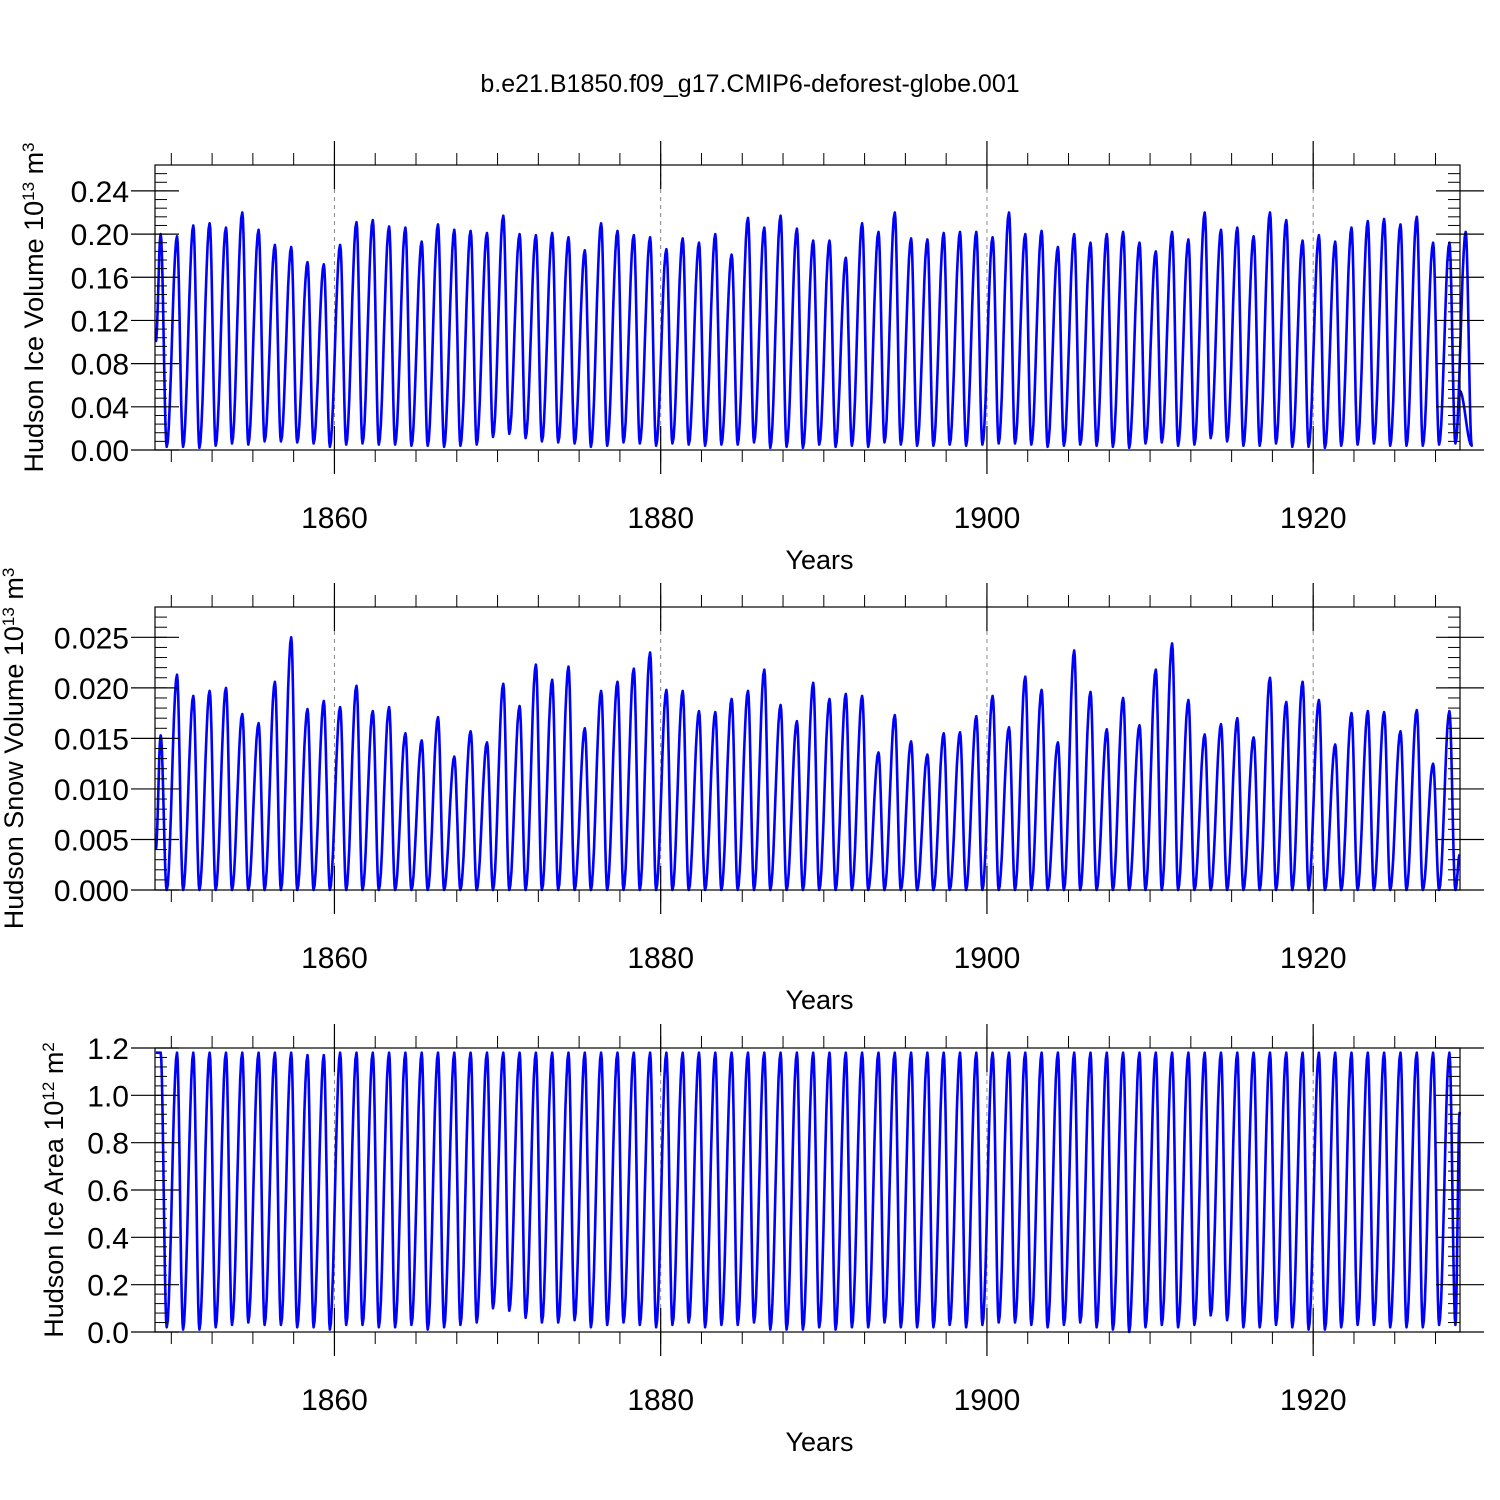 This screenshot has width=1500, height=1500. Describe the element at coordinates (108, 1191) in the screenshot. I see `ice-area-y-tick-label: 0.6` at that location.